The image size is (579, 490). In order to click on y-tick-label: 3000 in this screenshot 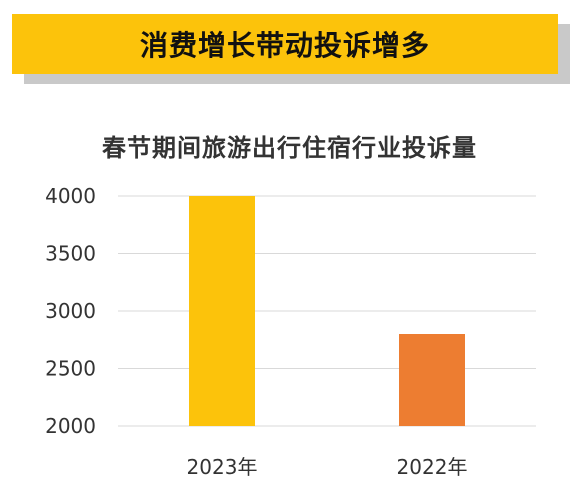, I will do `click(70, 311)`.